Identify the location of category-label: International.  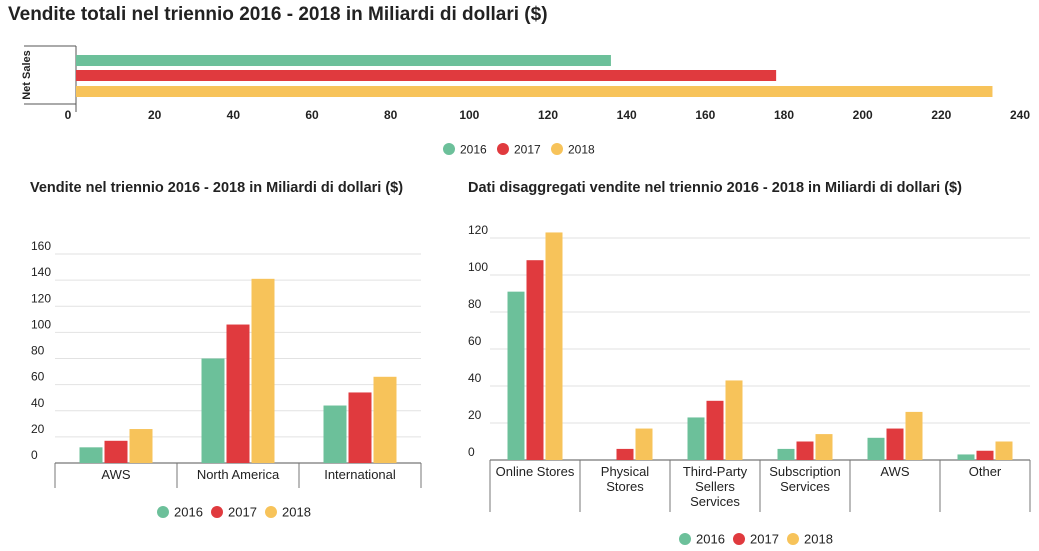
(360, 474).